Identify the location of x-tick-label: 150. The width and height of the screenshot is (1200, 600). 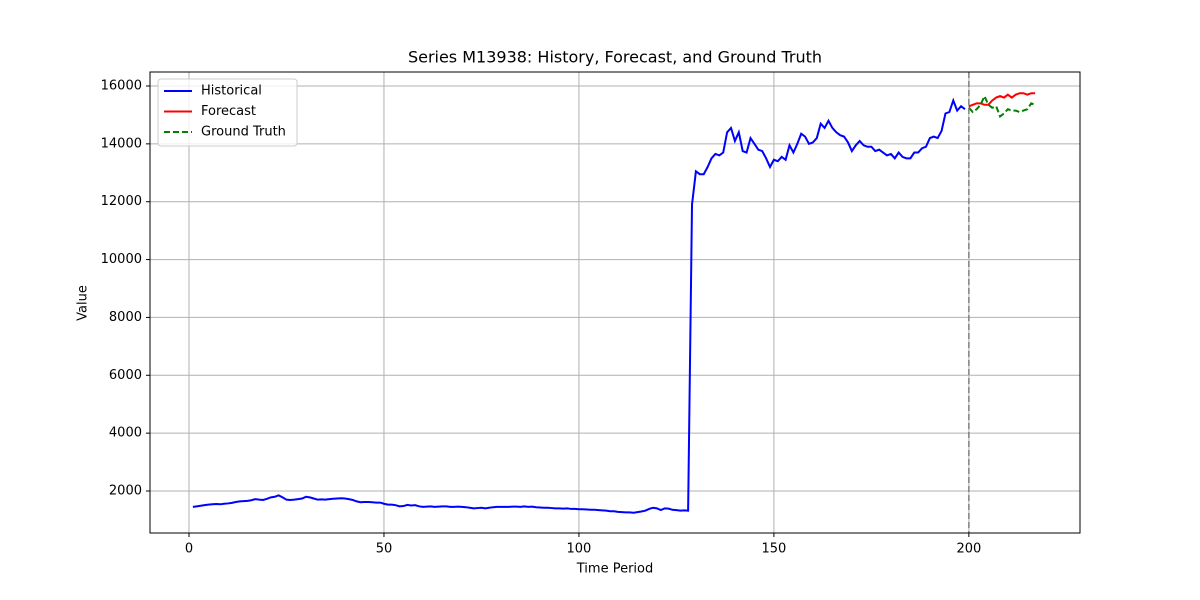
(773, 549).